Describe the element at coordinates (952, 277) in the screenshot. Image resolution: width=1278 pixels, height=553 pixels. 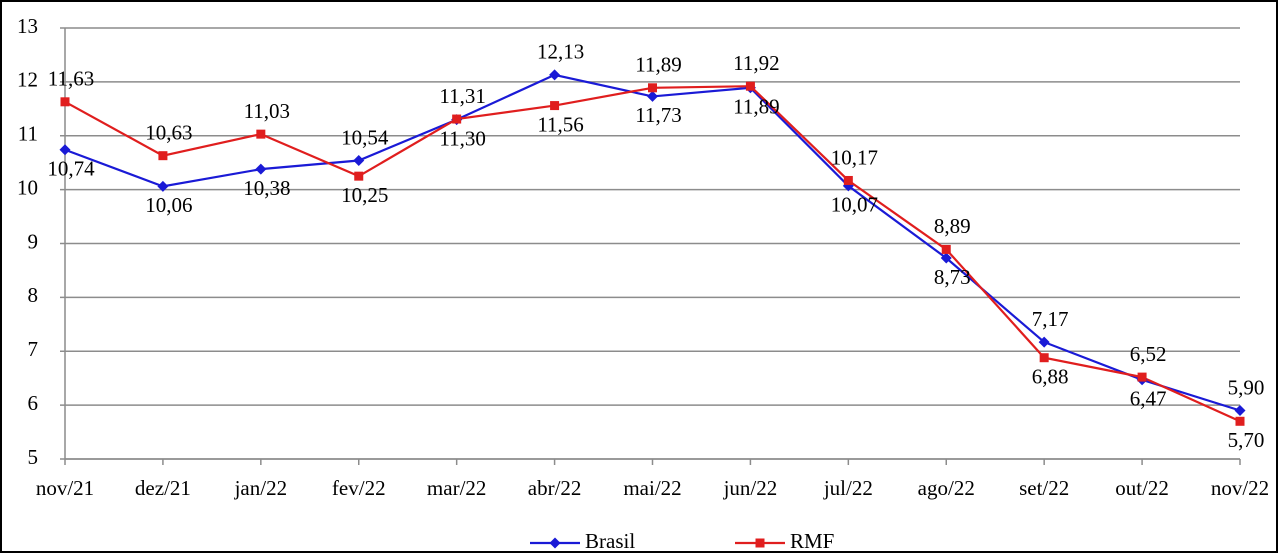
I see `data-label: 8,73` at that location.